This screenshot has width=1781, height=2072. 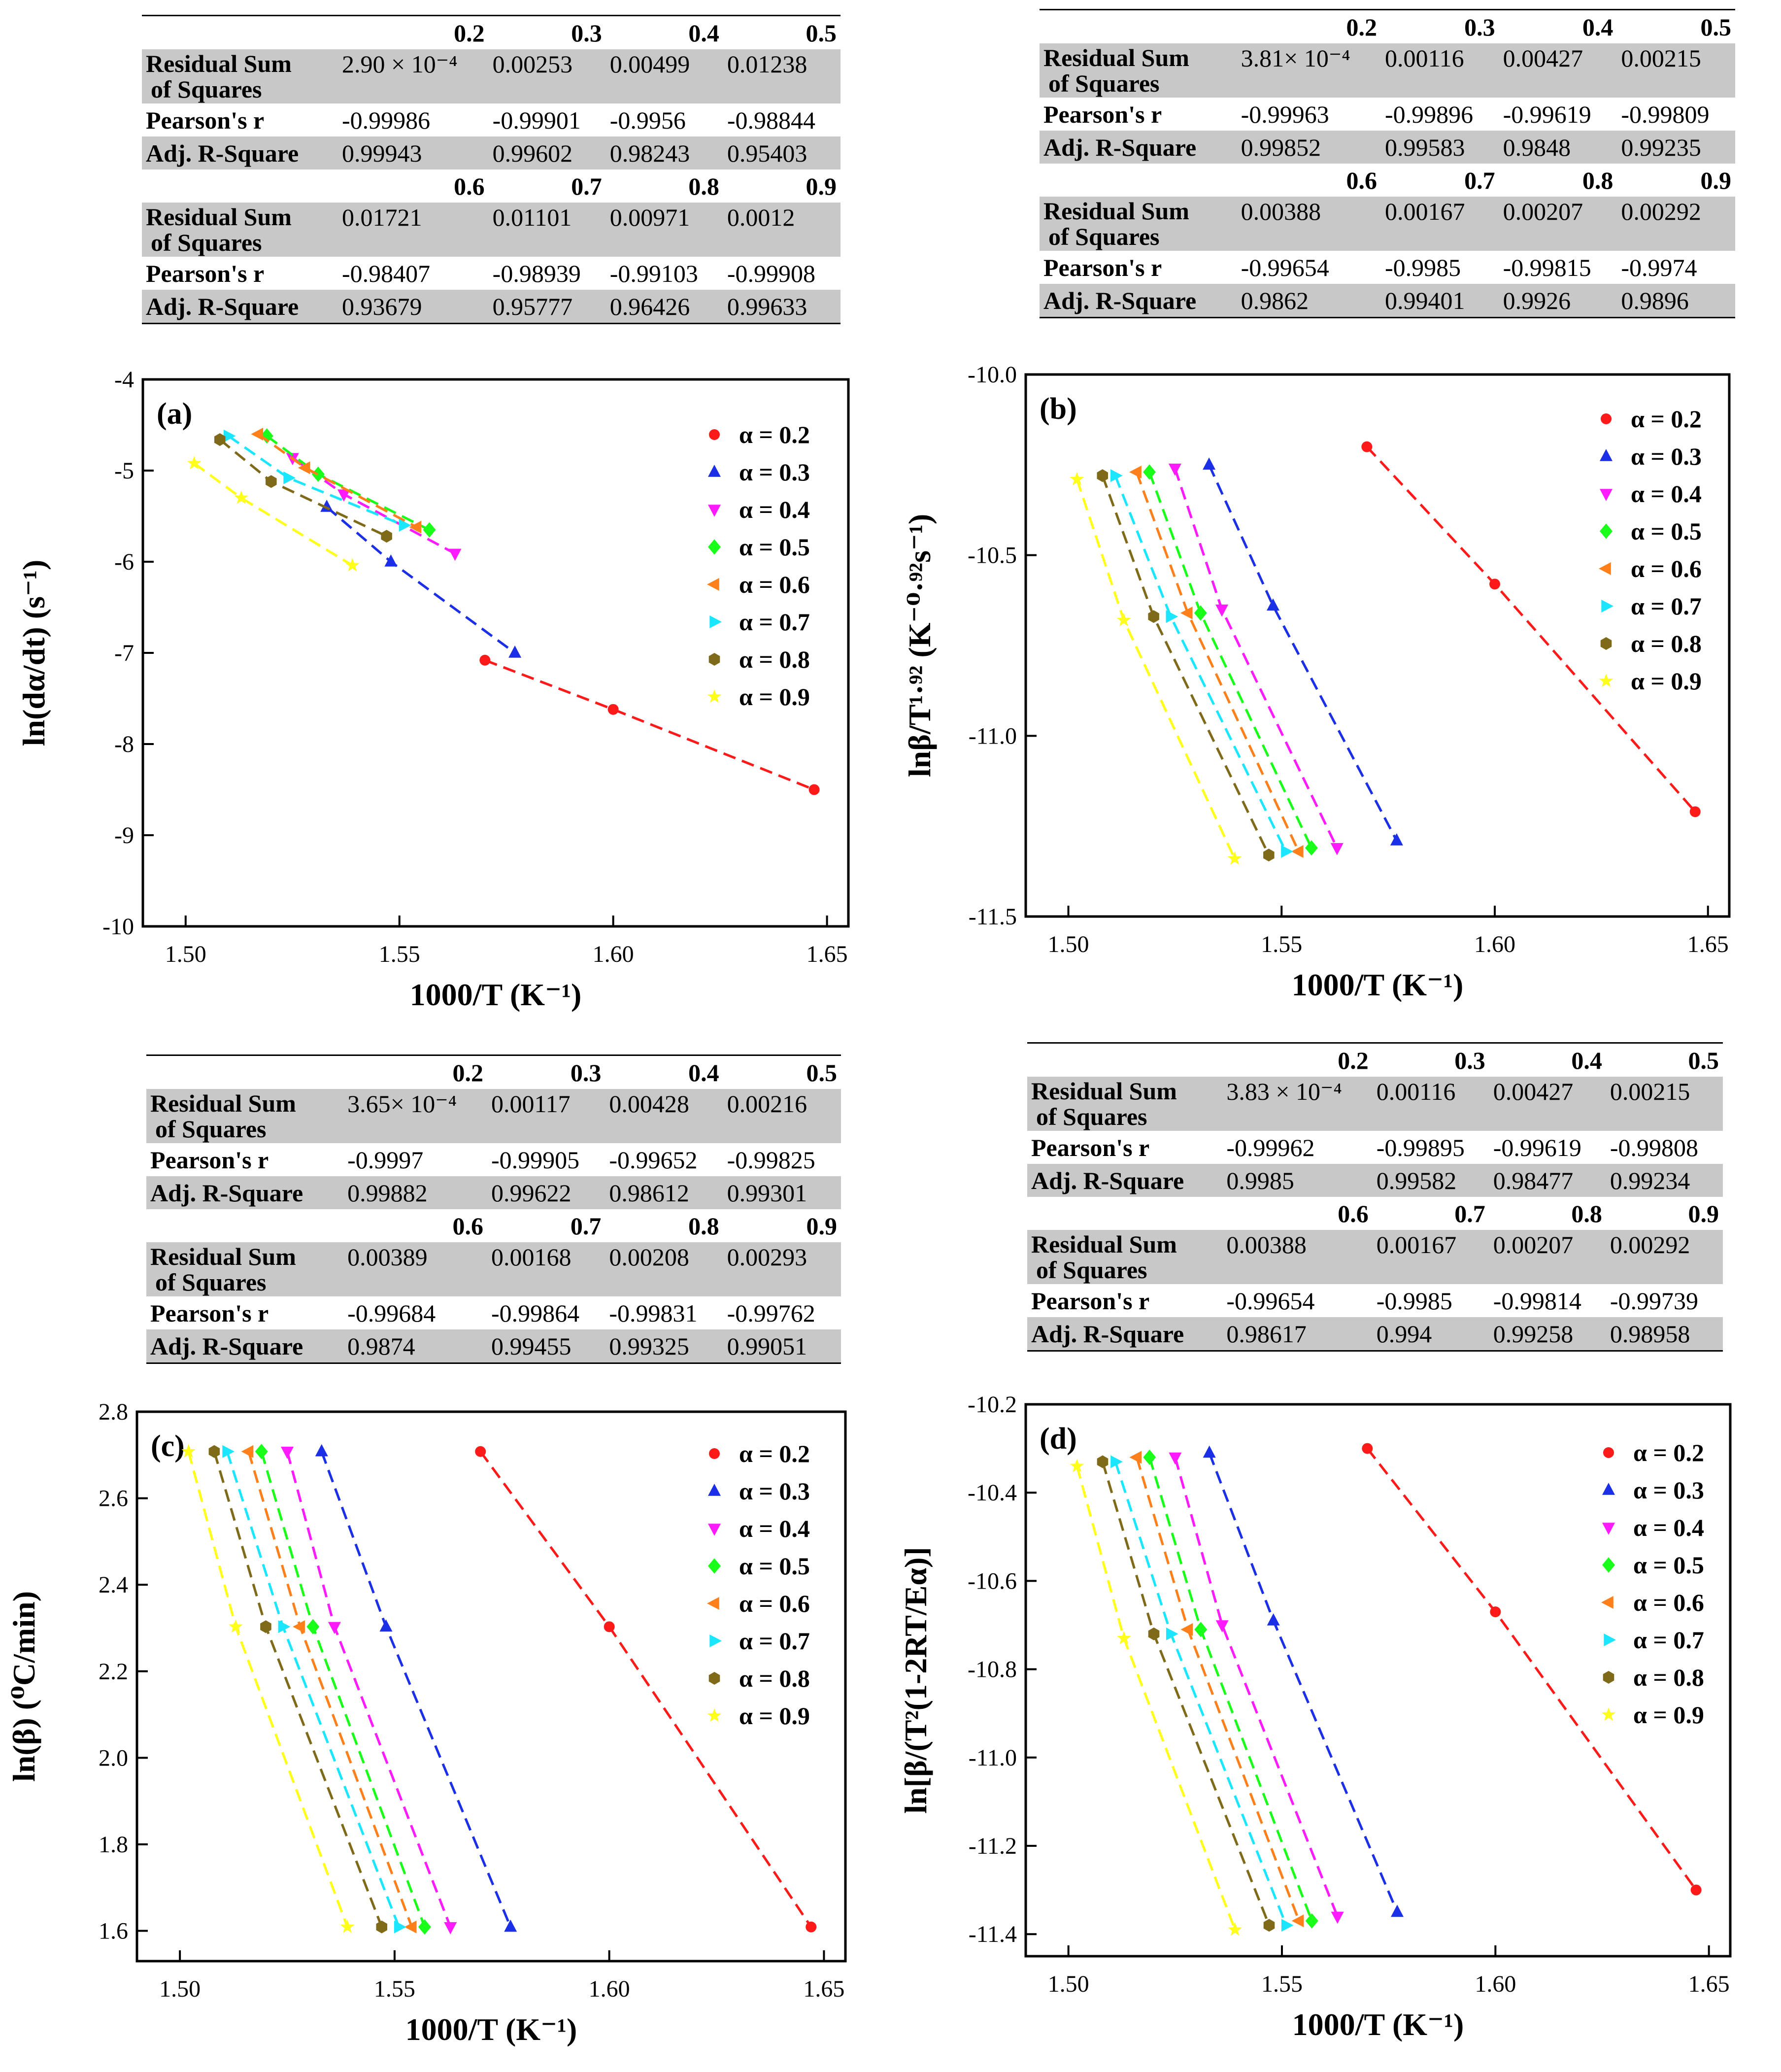 What do you see at coordinates (653, 1160) in the screenshot?
I see `table-cell: -0.99652` at bounding box center [653, 1160].